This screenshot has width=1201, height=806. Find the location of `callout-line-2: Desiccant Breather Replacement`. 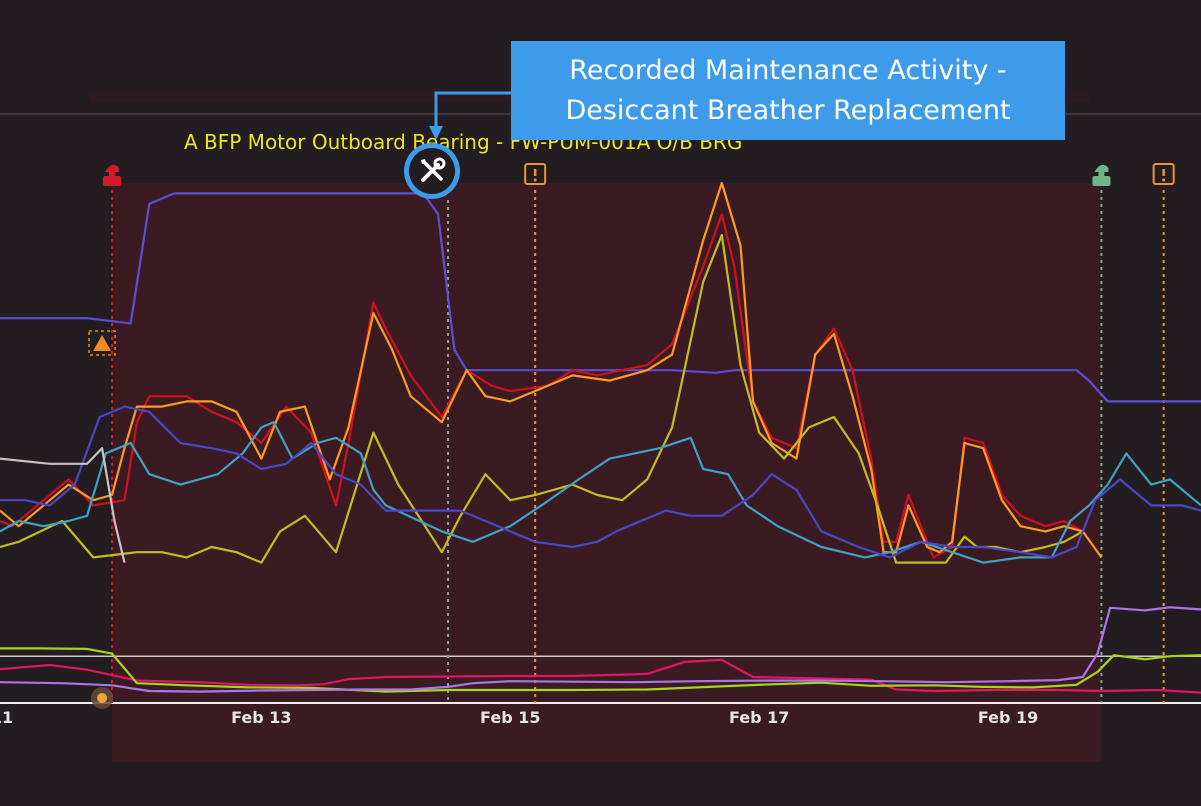

callout-line-2: Desiccant Breather Replacement is located at coordinates (788, 111).